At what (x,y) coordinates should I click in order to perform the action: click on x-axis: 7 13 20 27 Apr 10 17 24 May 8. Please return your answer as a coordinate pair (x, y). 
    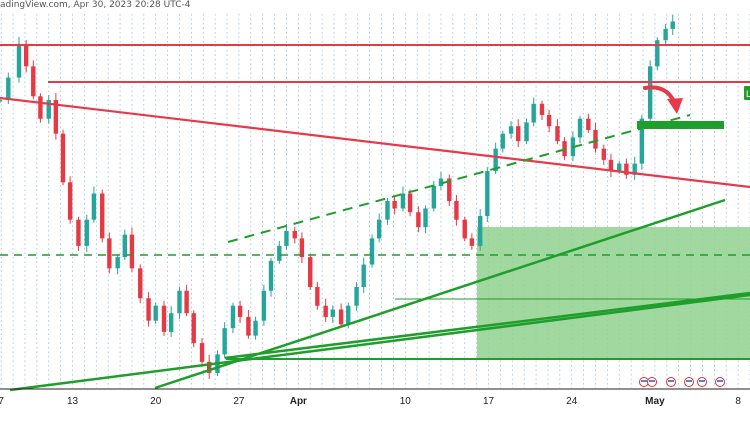
    Looking at the image, I should click on (375, 397).